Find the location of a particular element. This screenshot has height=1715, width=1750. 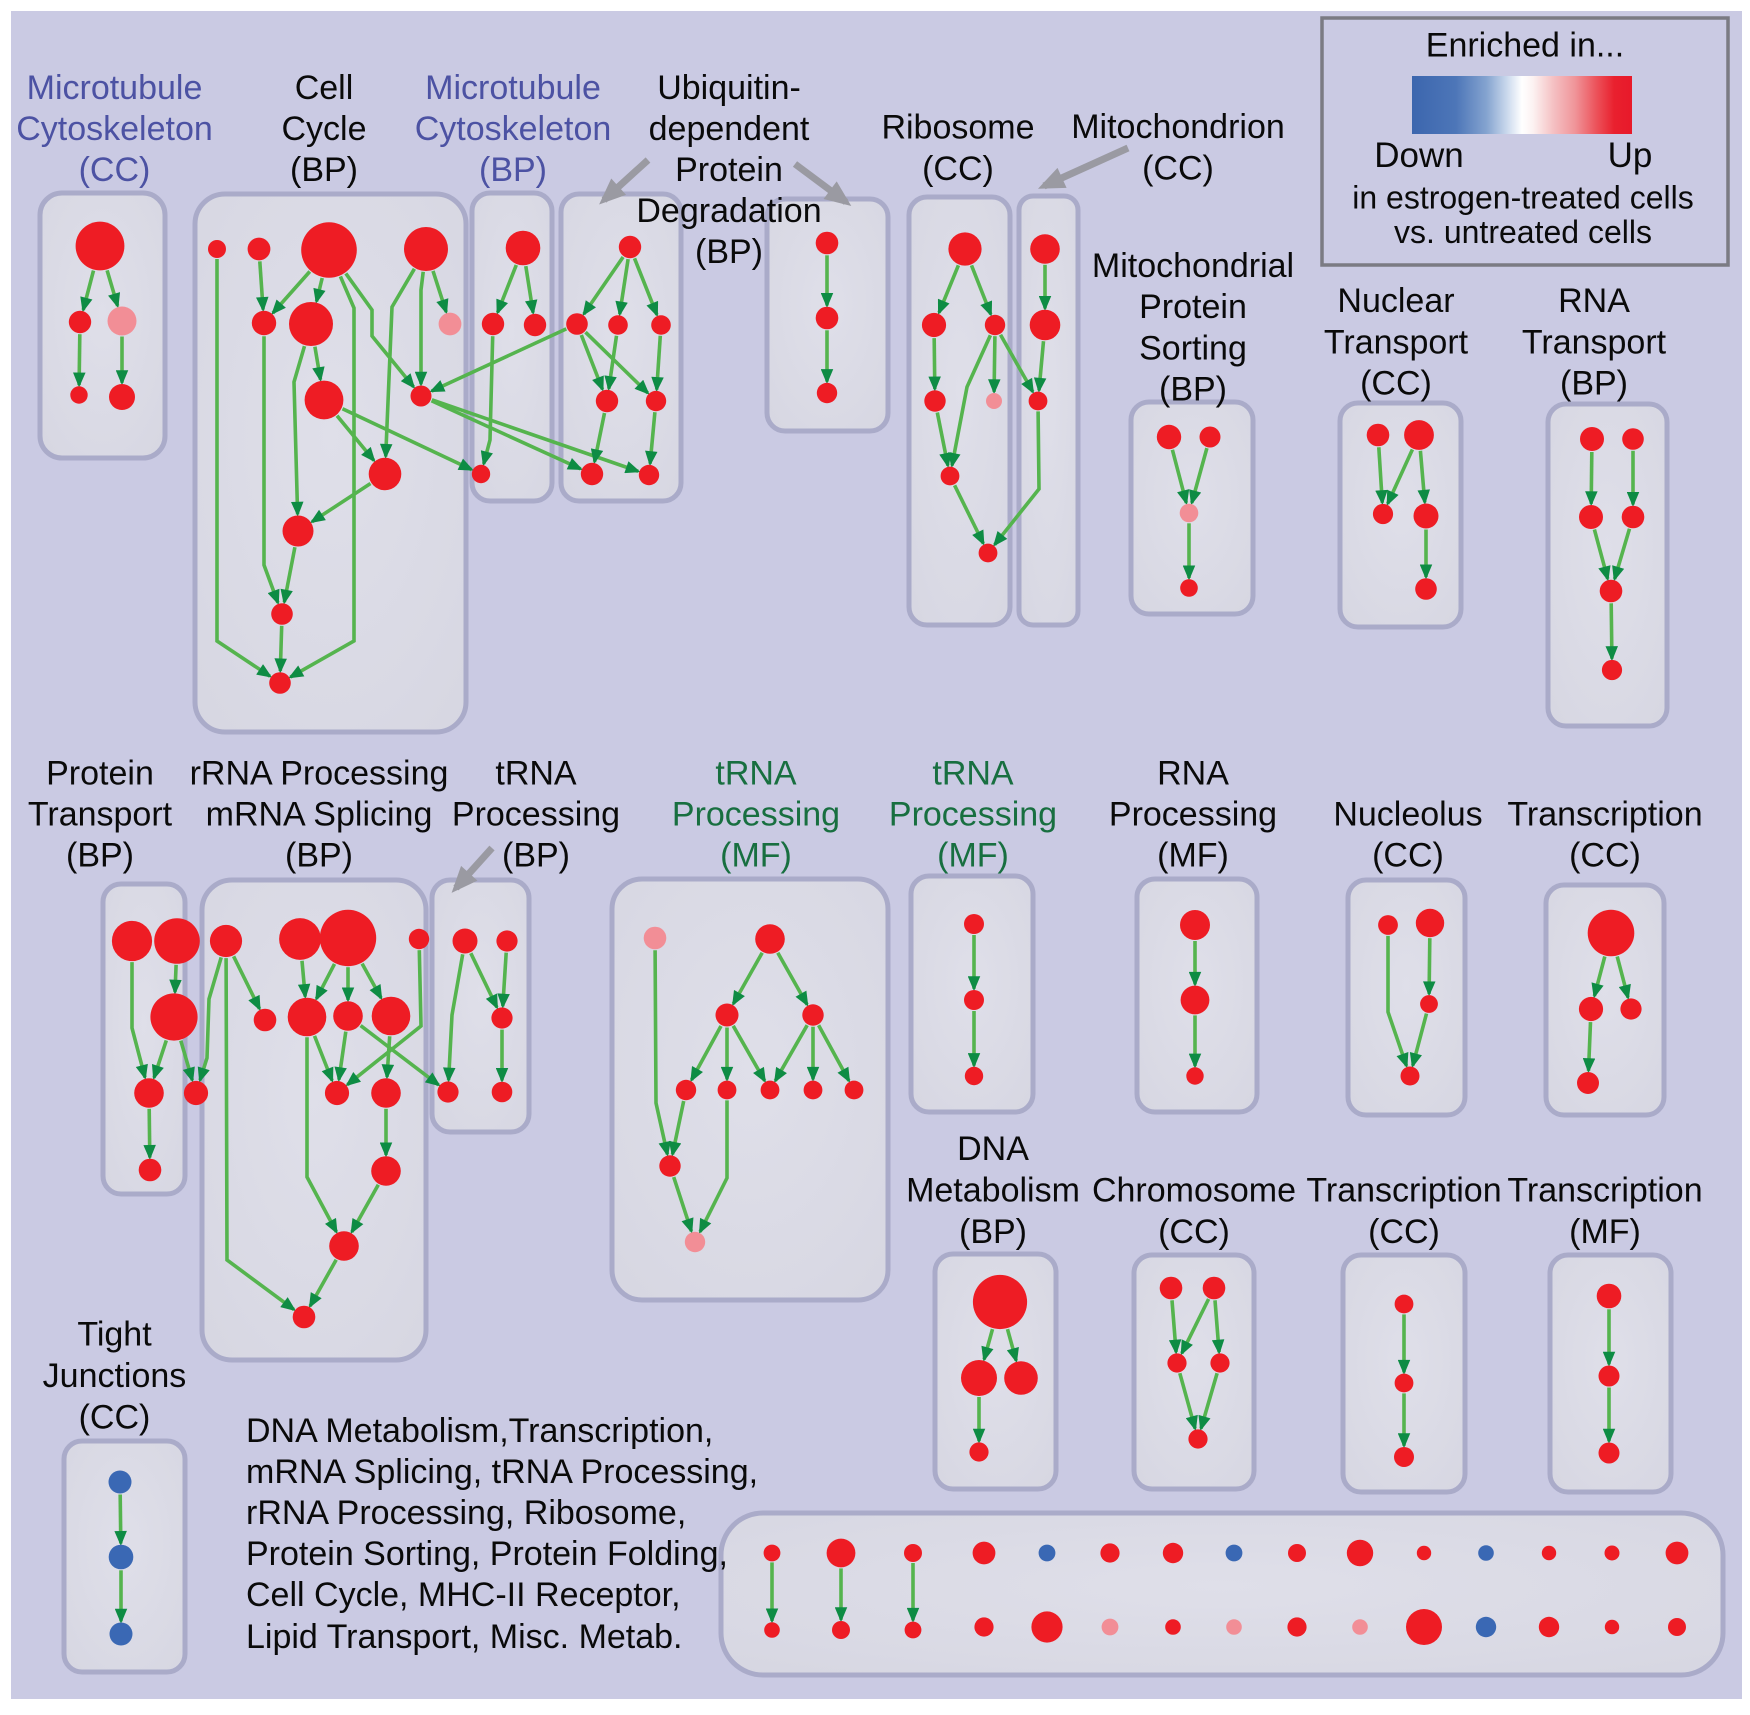

svg-text: Mitochondrion is located at coordinates (1178, 127).